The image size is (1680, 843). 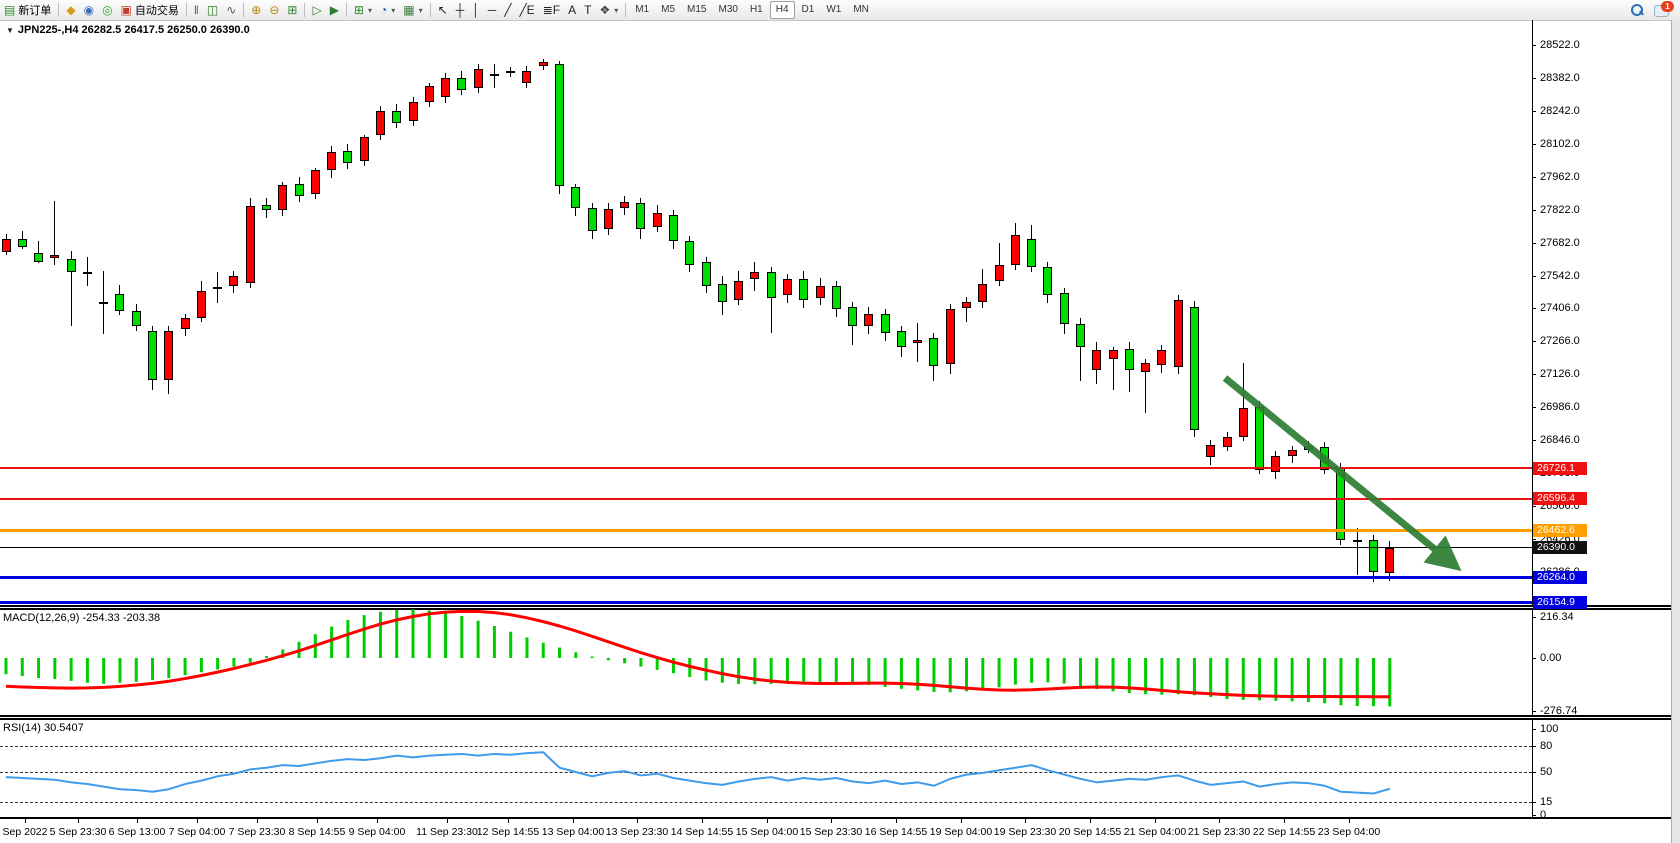 I want to click on window-scrollbar, so click(x=1675, y=431).